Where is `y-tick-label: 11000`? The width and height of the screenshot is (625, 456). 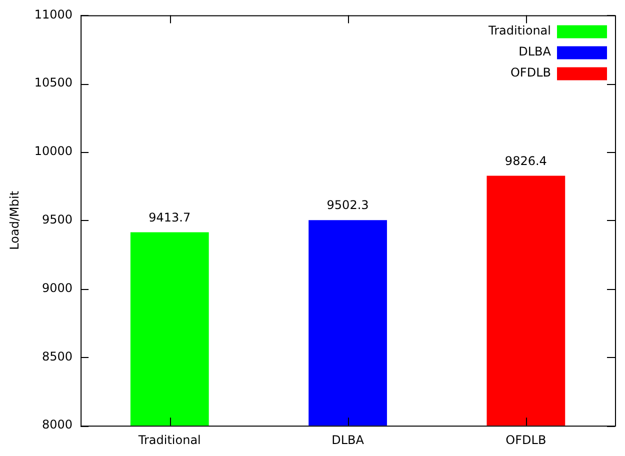 y-tick-label: 11000 is located at coordinates (53, 14).